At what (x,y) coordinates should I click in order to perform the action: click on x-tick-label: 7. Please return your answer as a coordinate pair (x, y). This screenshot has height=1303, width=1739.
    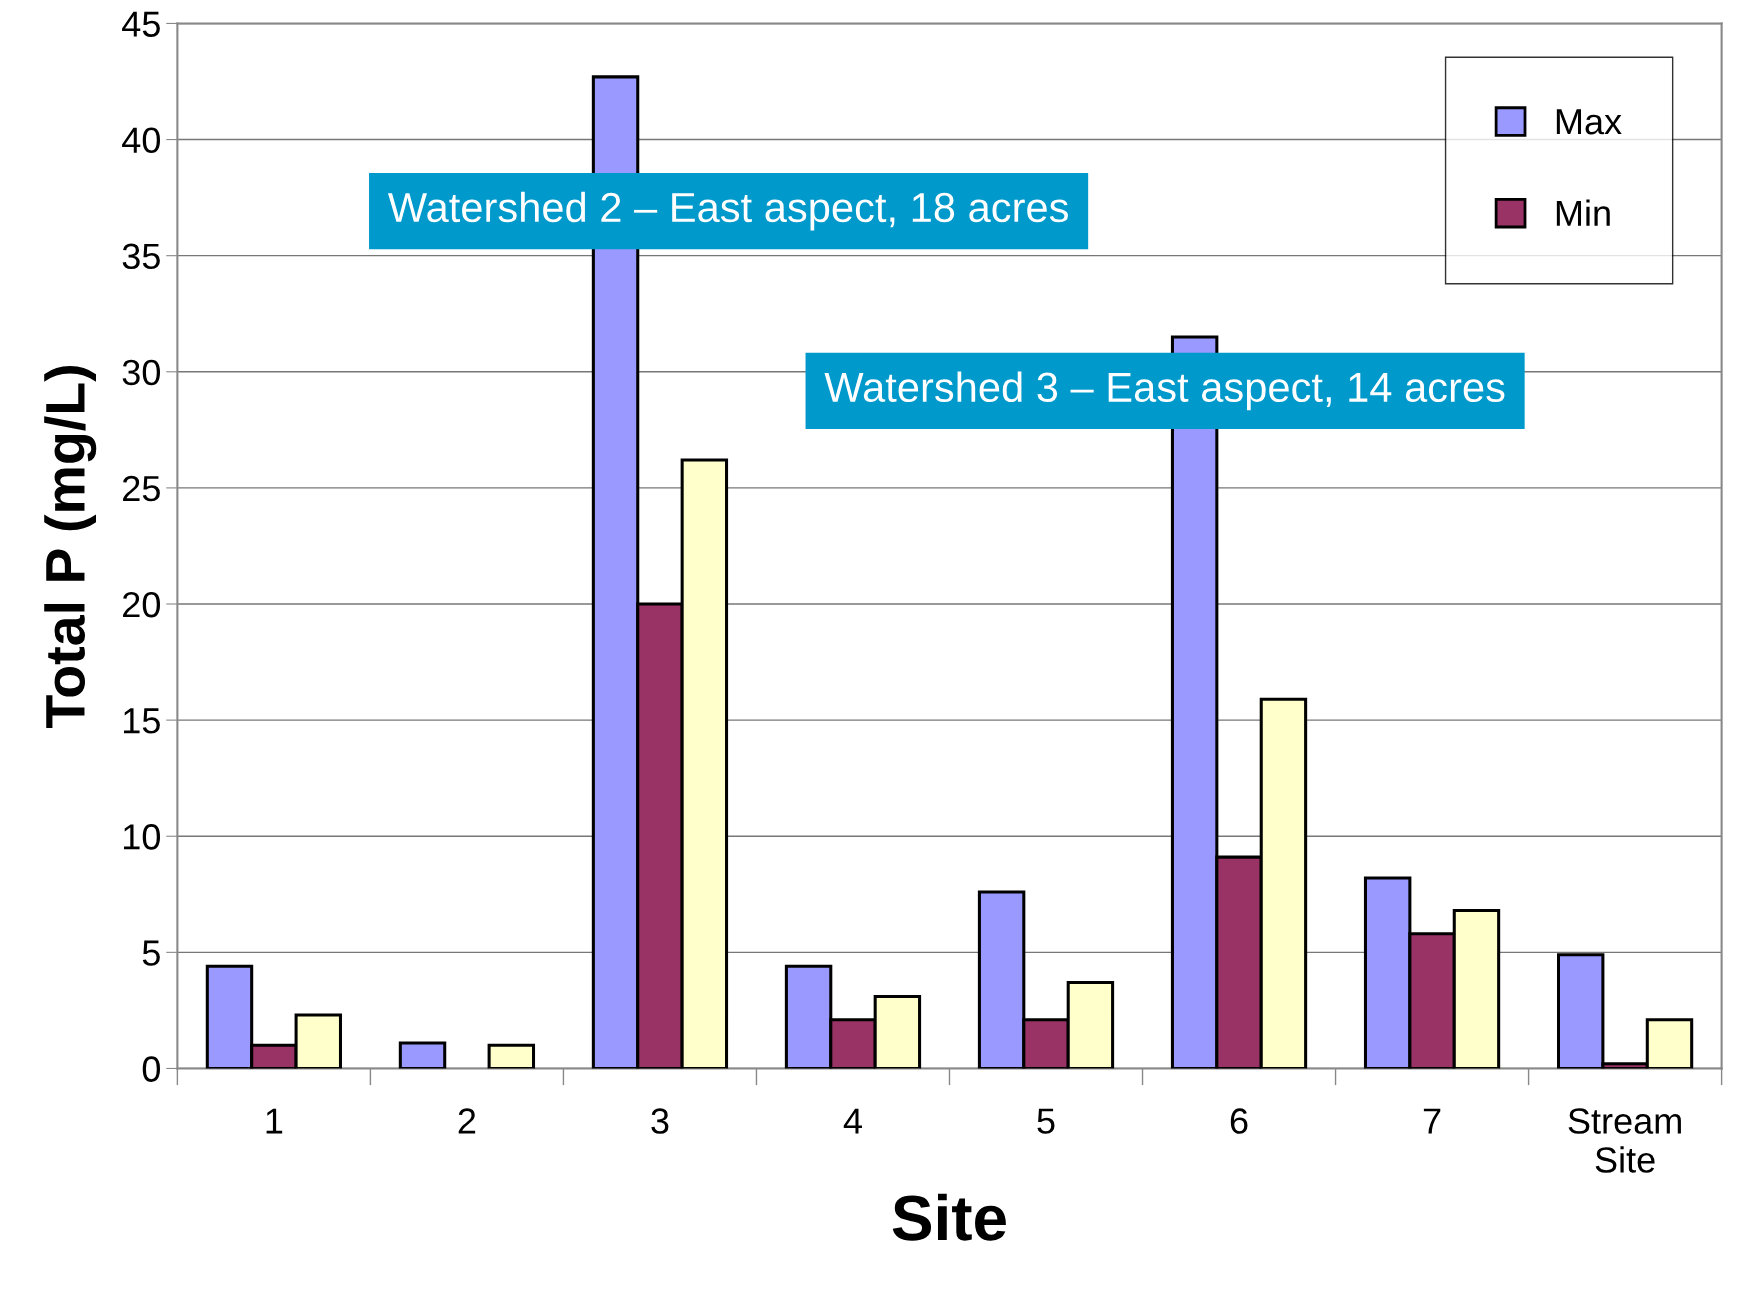
    Looking at the image, I should click on (1432, 1121).